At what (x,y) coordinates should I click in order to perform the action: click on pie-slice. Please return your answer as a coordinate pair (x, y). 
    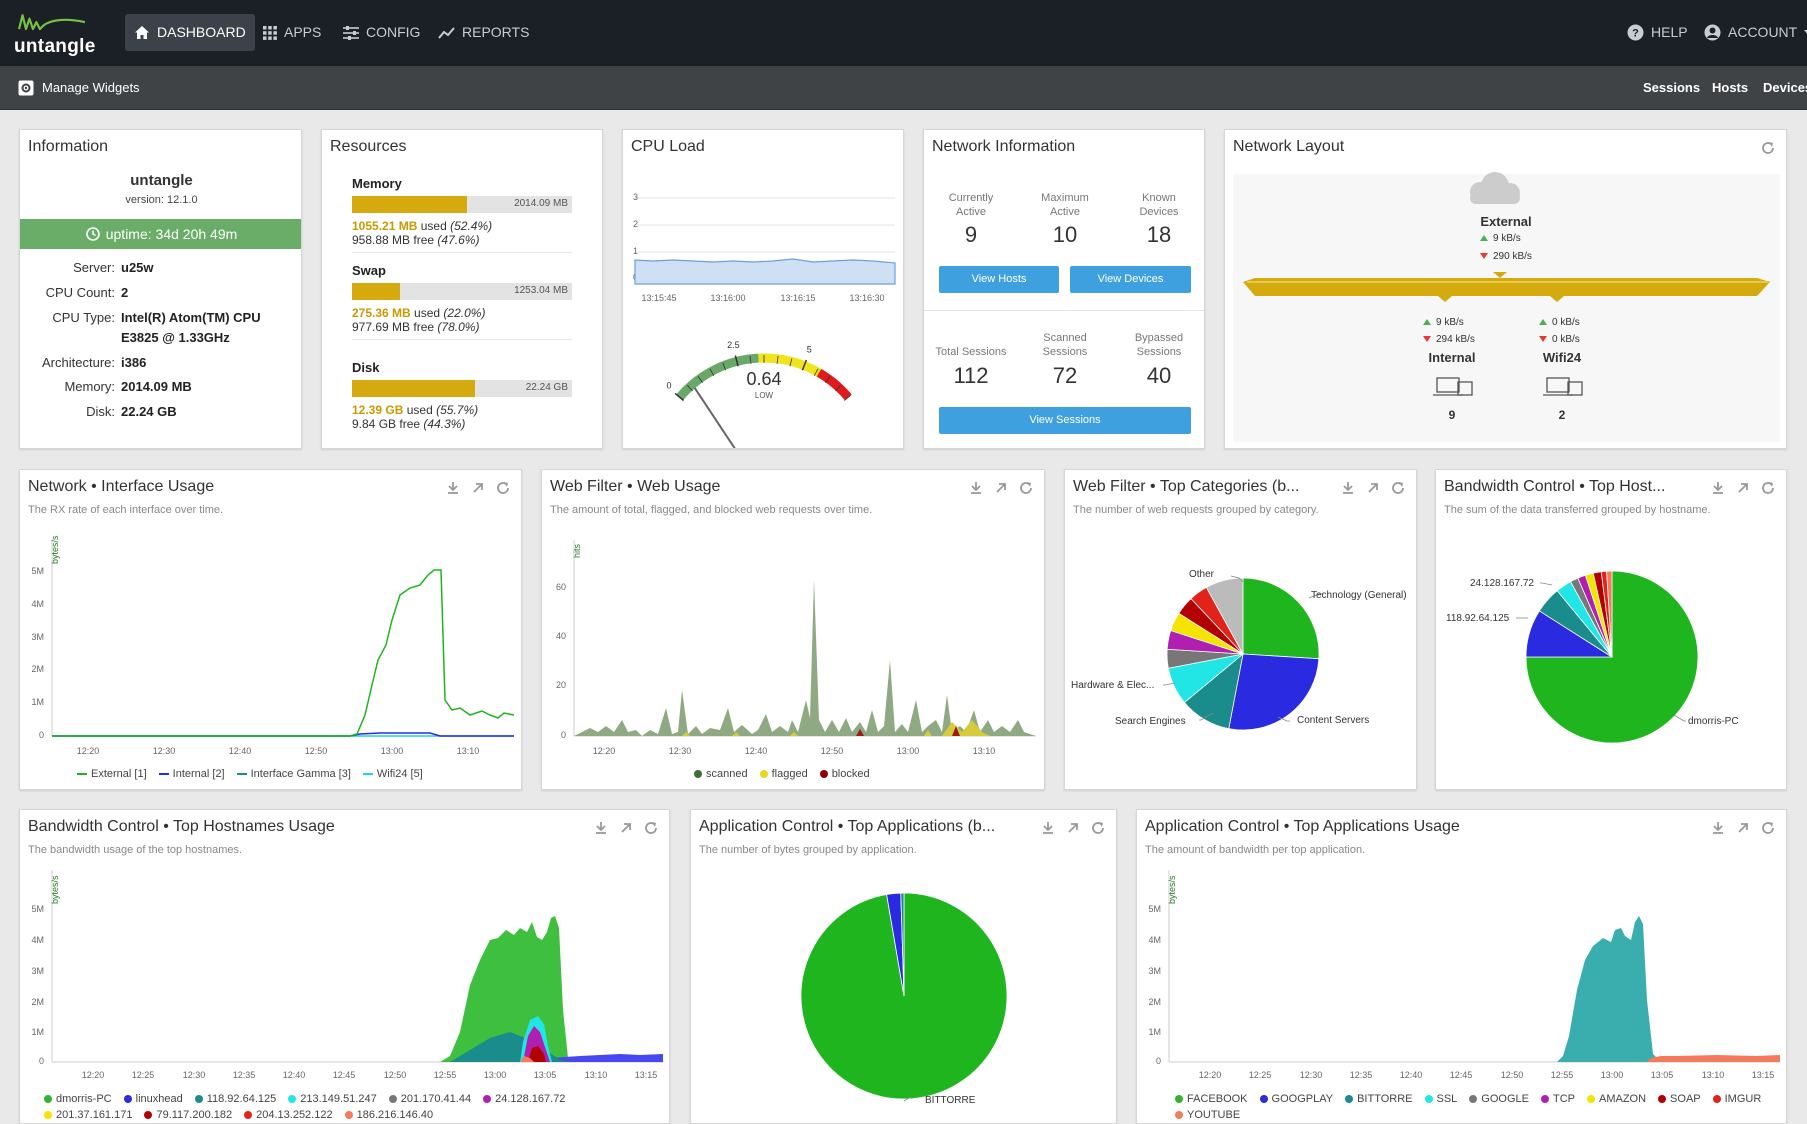
    Looking at the image, I should click on (902, 944).